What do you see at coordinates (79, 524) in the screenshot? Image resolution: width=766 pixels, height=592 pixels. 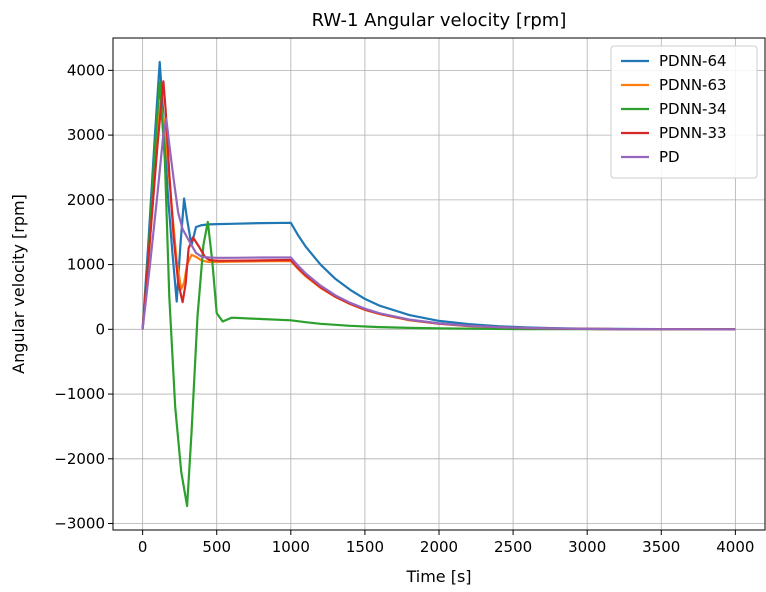 I see `y-tick-label: −3000` at bounding box center [79, 524].